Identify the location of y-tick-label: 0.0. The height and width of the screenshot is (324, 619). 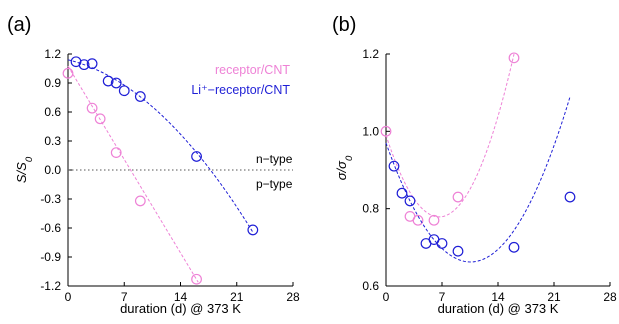
(52, 170).